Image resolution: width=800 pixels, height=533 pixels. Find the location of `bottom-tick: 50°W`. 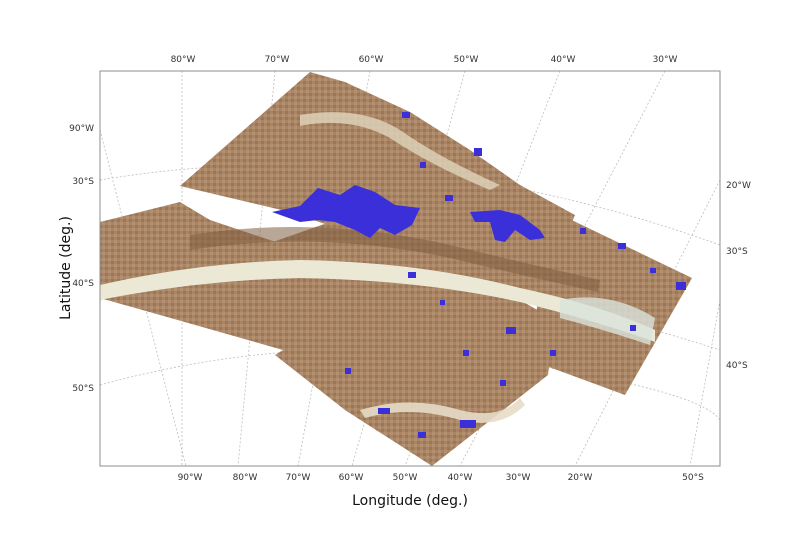

bottom-tick: 50°W is located at coordinates (405, 478).